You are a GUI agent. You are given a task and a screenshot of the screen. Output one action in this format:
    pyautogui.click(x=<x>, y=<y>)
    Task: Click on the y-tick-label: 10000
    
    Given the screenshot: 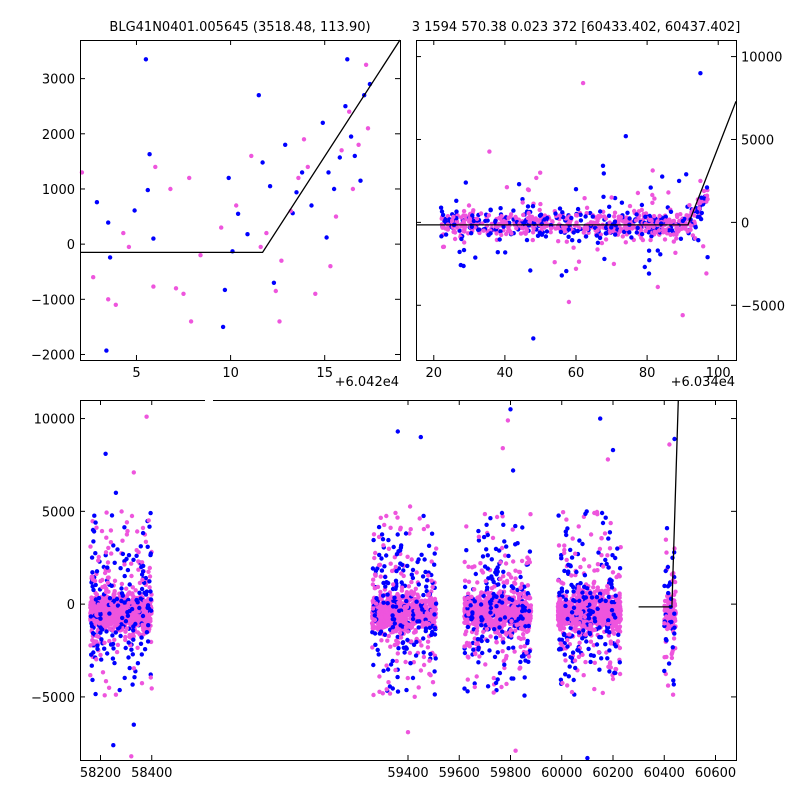 What is the action you would take?
    pyautogui.click(x=761, y=58)
    